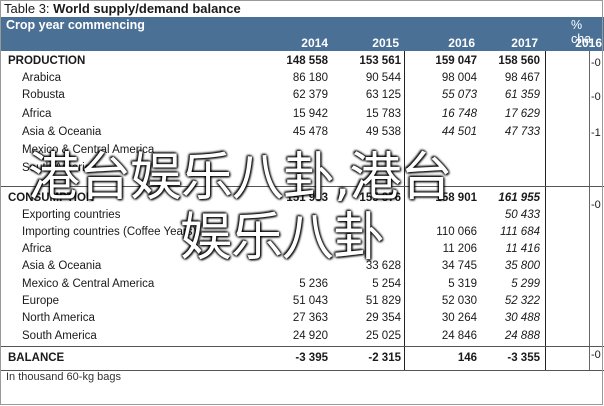  Describe the element at coordinates (522, 336) in the screenshot. I see `table-cell: 24 888` at that location.